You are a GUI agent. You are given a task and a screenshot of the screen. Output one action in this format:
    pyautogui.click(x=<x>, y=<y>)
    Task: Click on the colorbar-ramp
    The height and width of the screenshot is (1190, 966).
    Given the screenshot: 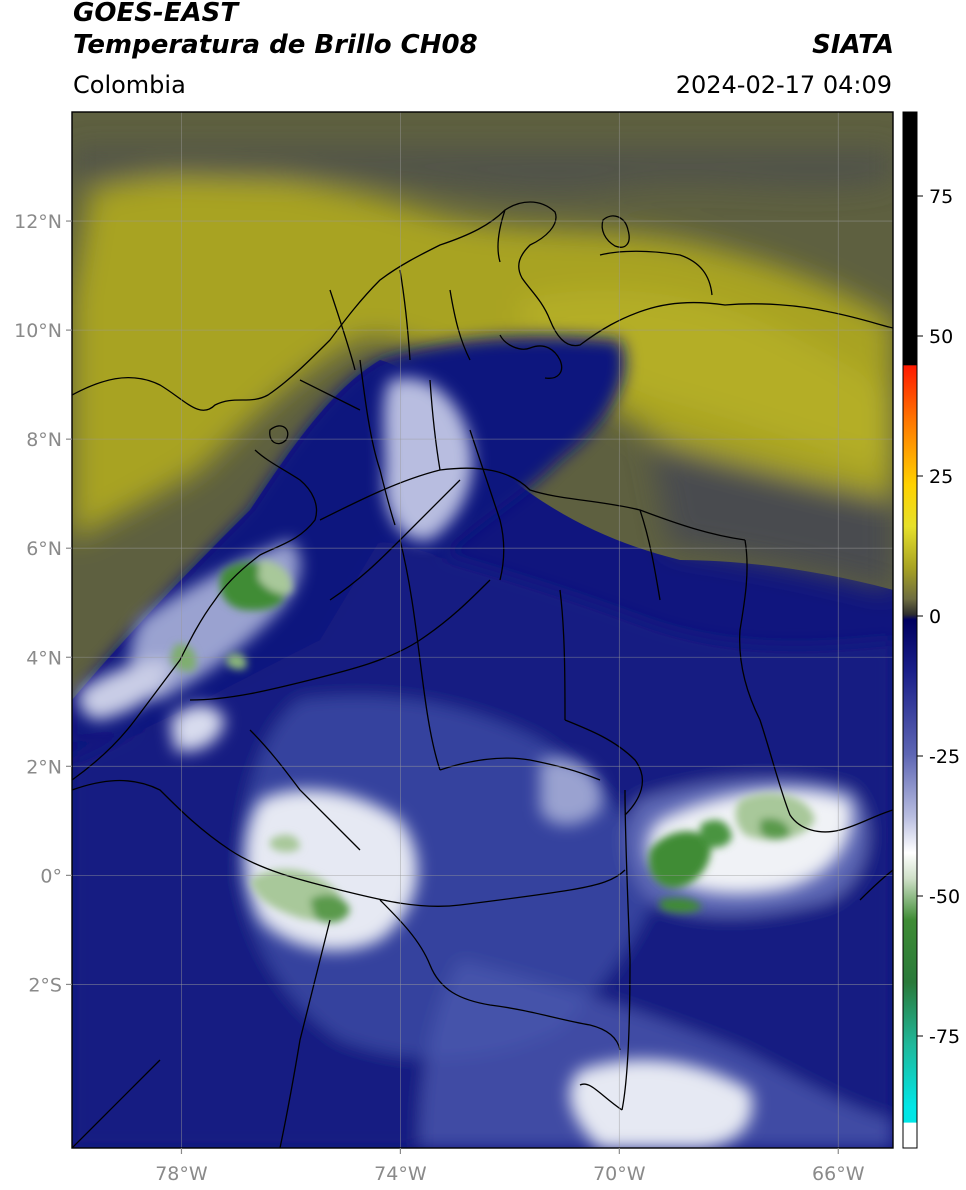 What is the action you would take?
    pyautogui.click(x=910, y=630)
    